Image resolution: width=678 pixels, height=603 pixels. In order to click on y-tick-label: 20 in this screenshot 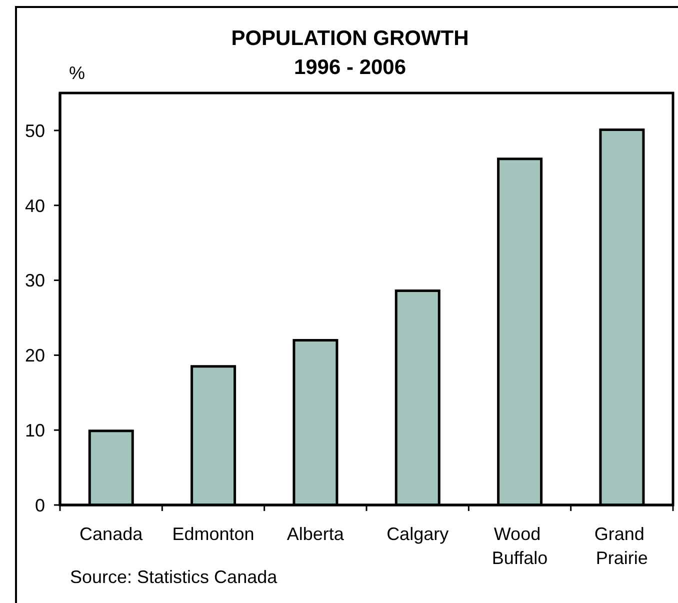, I will do `click(34, 356)`.